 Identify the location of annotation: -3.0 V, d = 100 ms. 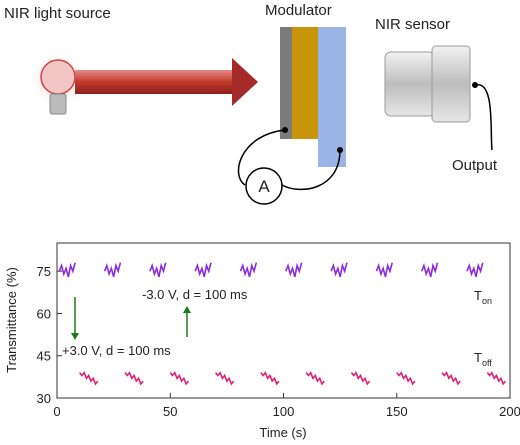
(195, 294).